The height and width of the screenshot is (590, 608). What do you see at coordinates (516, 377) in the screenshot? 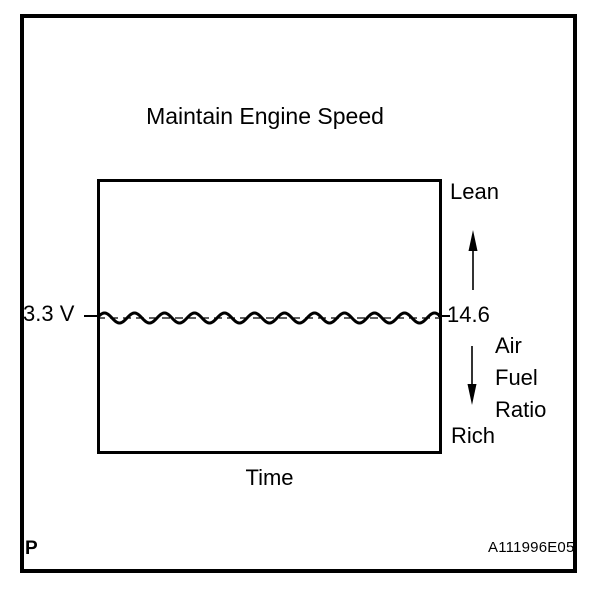
I see `air-fuel-ratio-line-2: Fuel` at bounding box center [516, 377].